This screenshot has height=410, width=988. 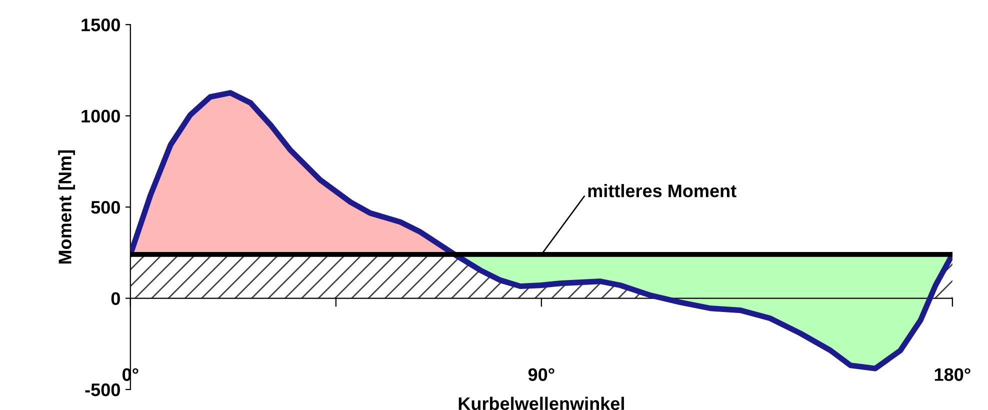 What do you see at coordinates (541, 374) in the screenshot?
I see `x-tick-label: 90°` at bounding box center [541, 374].